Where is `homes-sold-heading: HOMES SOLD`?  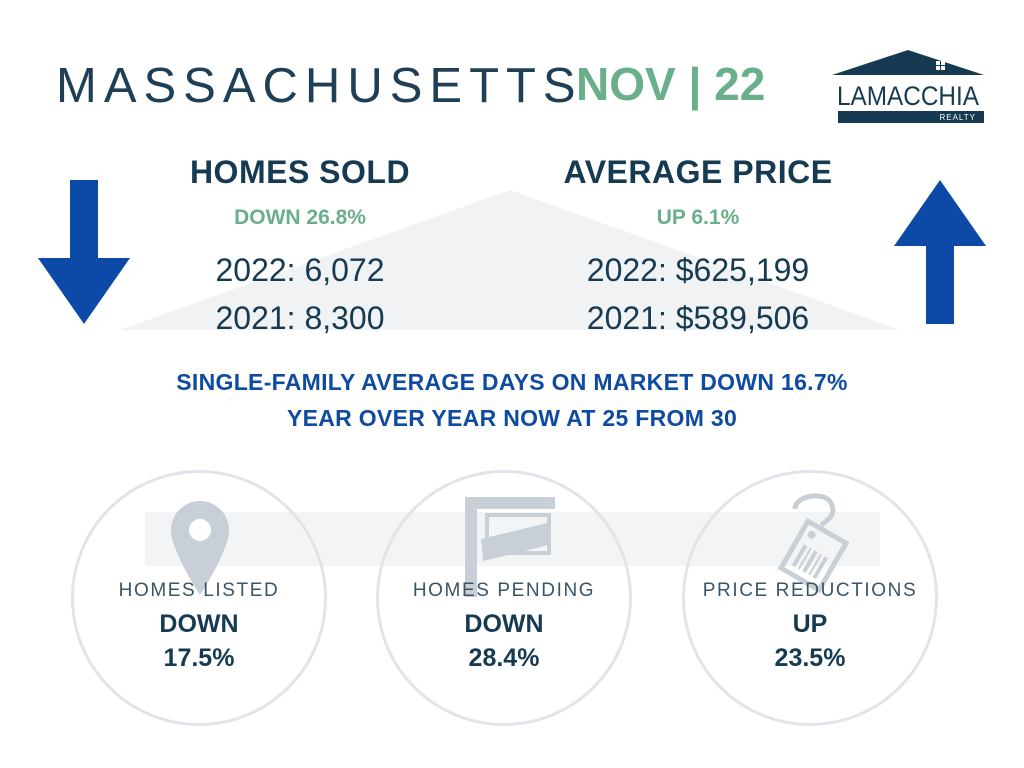
homes-sold-heading: HOMES SOLD is located at coordinates (300, 172).